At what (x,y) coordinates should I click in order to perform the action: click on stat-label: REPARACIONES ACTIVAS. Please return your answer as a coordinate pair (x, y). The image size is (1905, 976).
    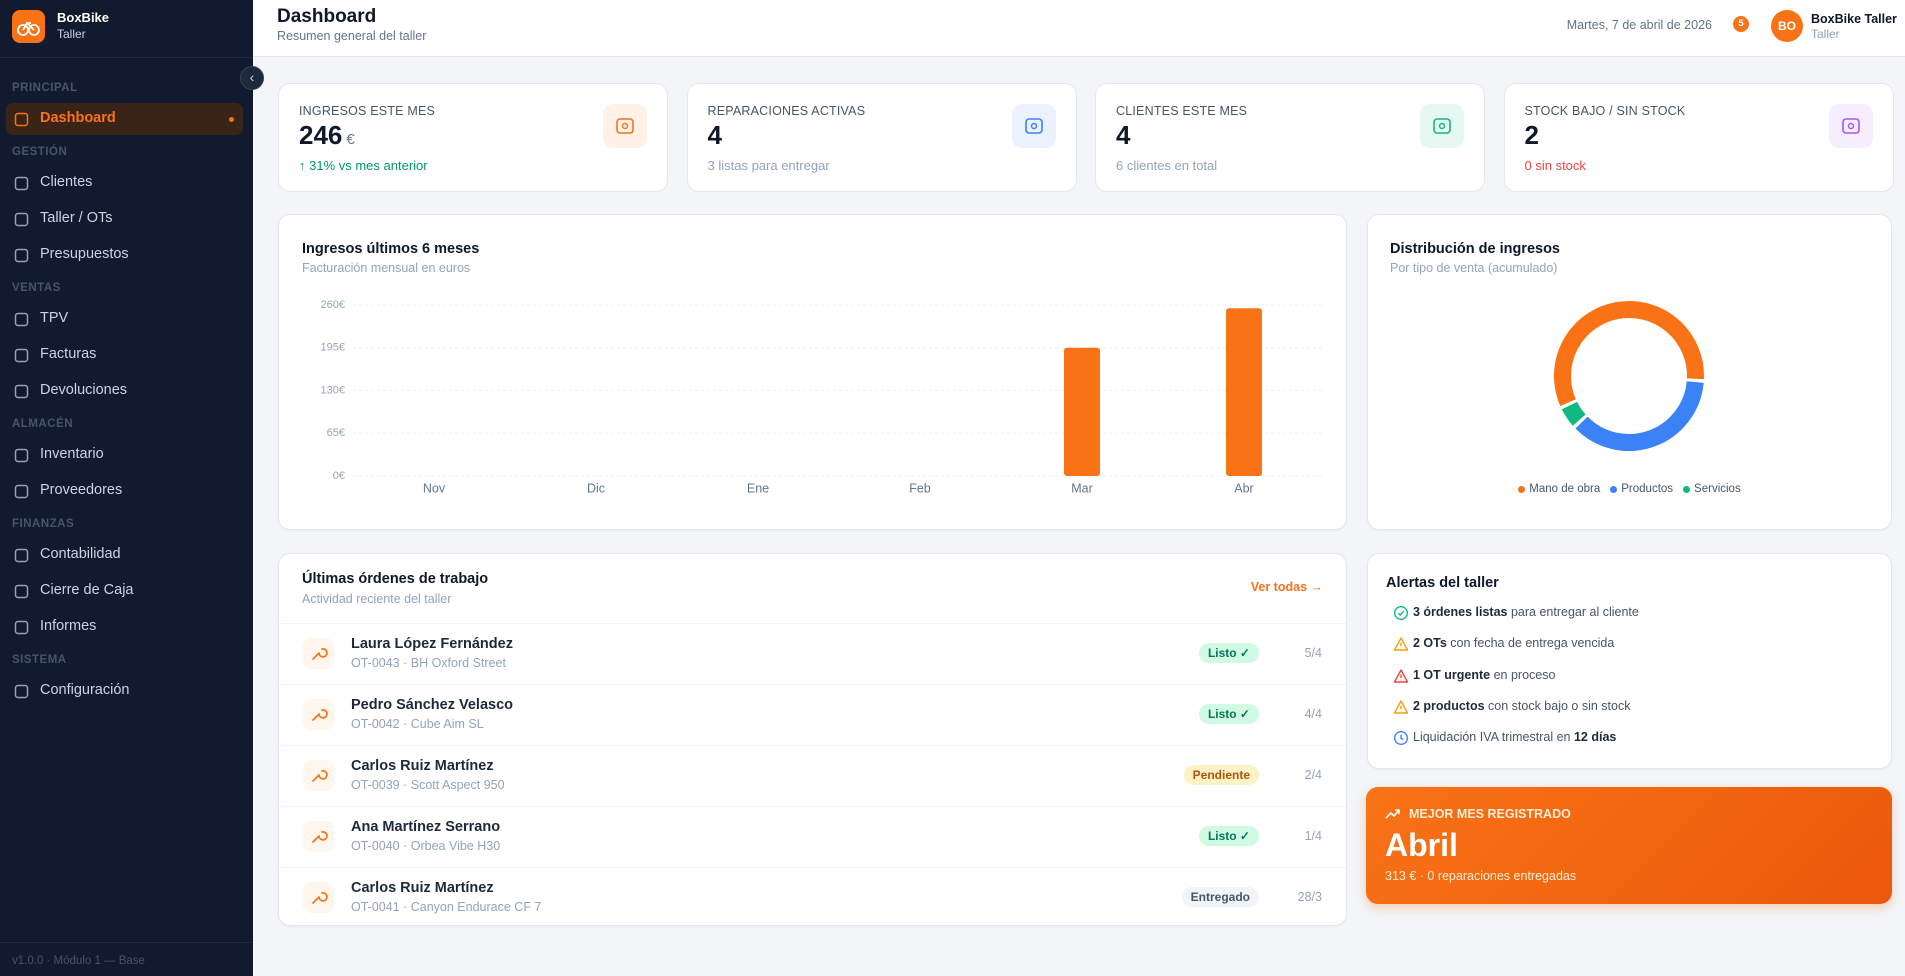
    Looking at the image, I should click on (786, 111).